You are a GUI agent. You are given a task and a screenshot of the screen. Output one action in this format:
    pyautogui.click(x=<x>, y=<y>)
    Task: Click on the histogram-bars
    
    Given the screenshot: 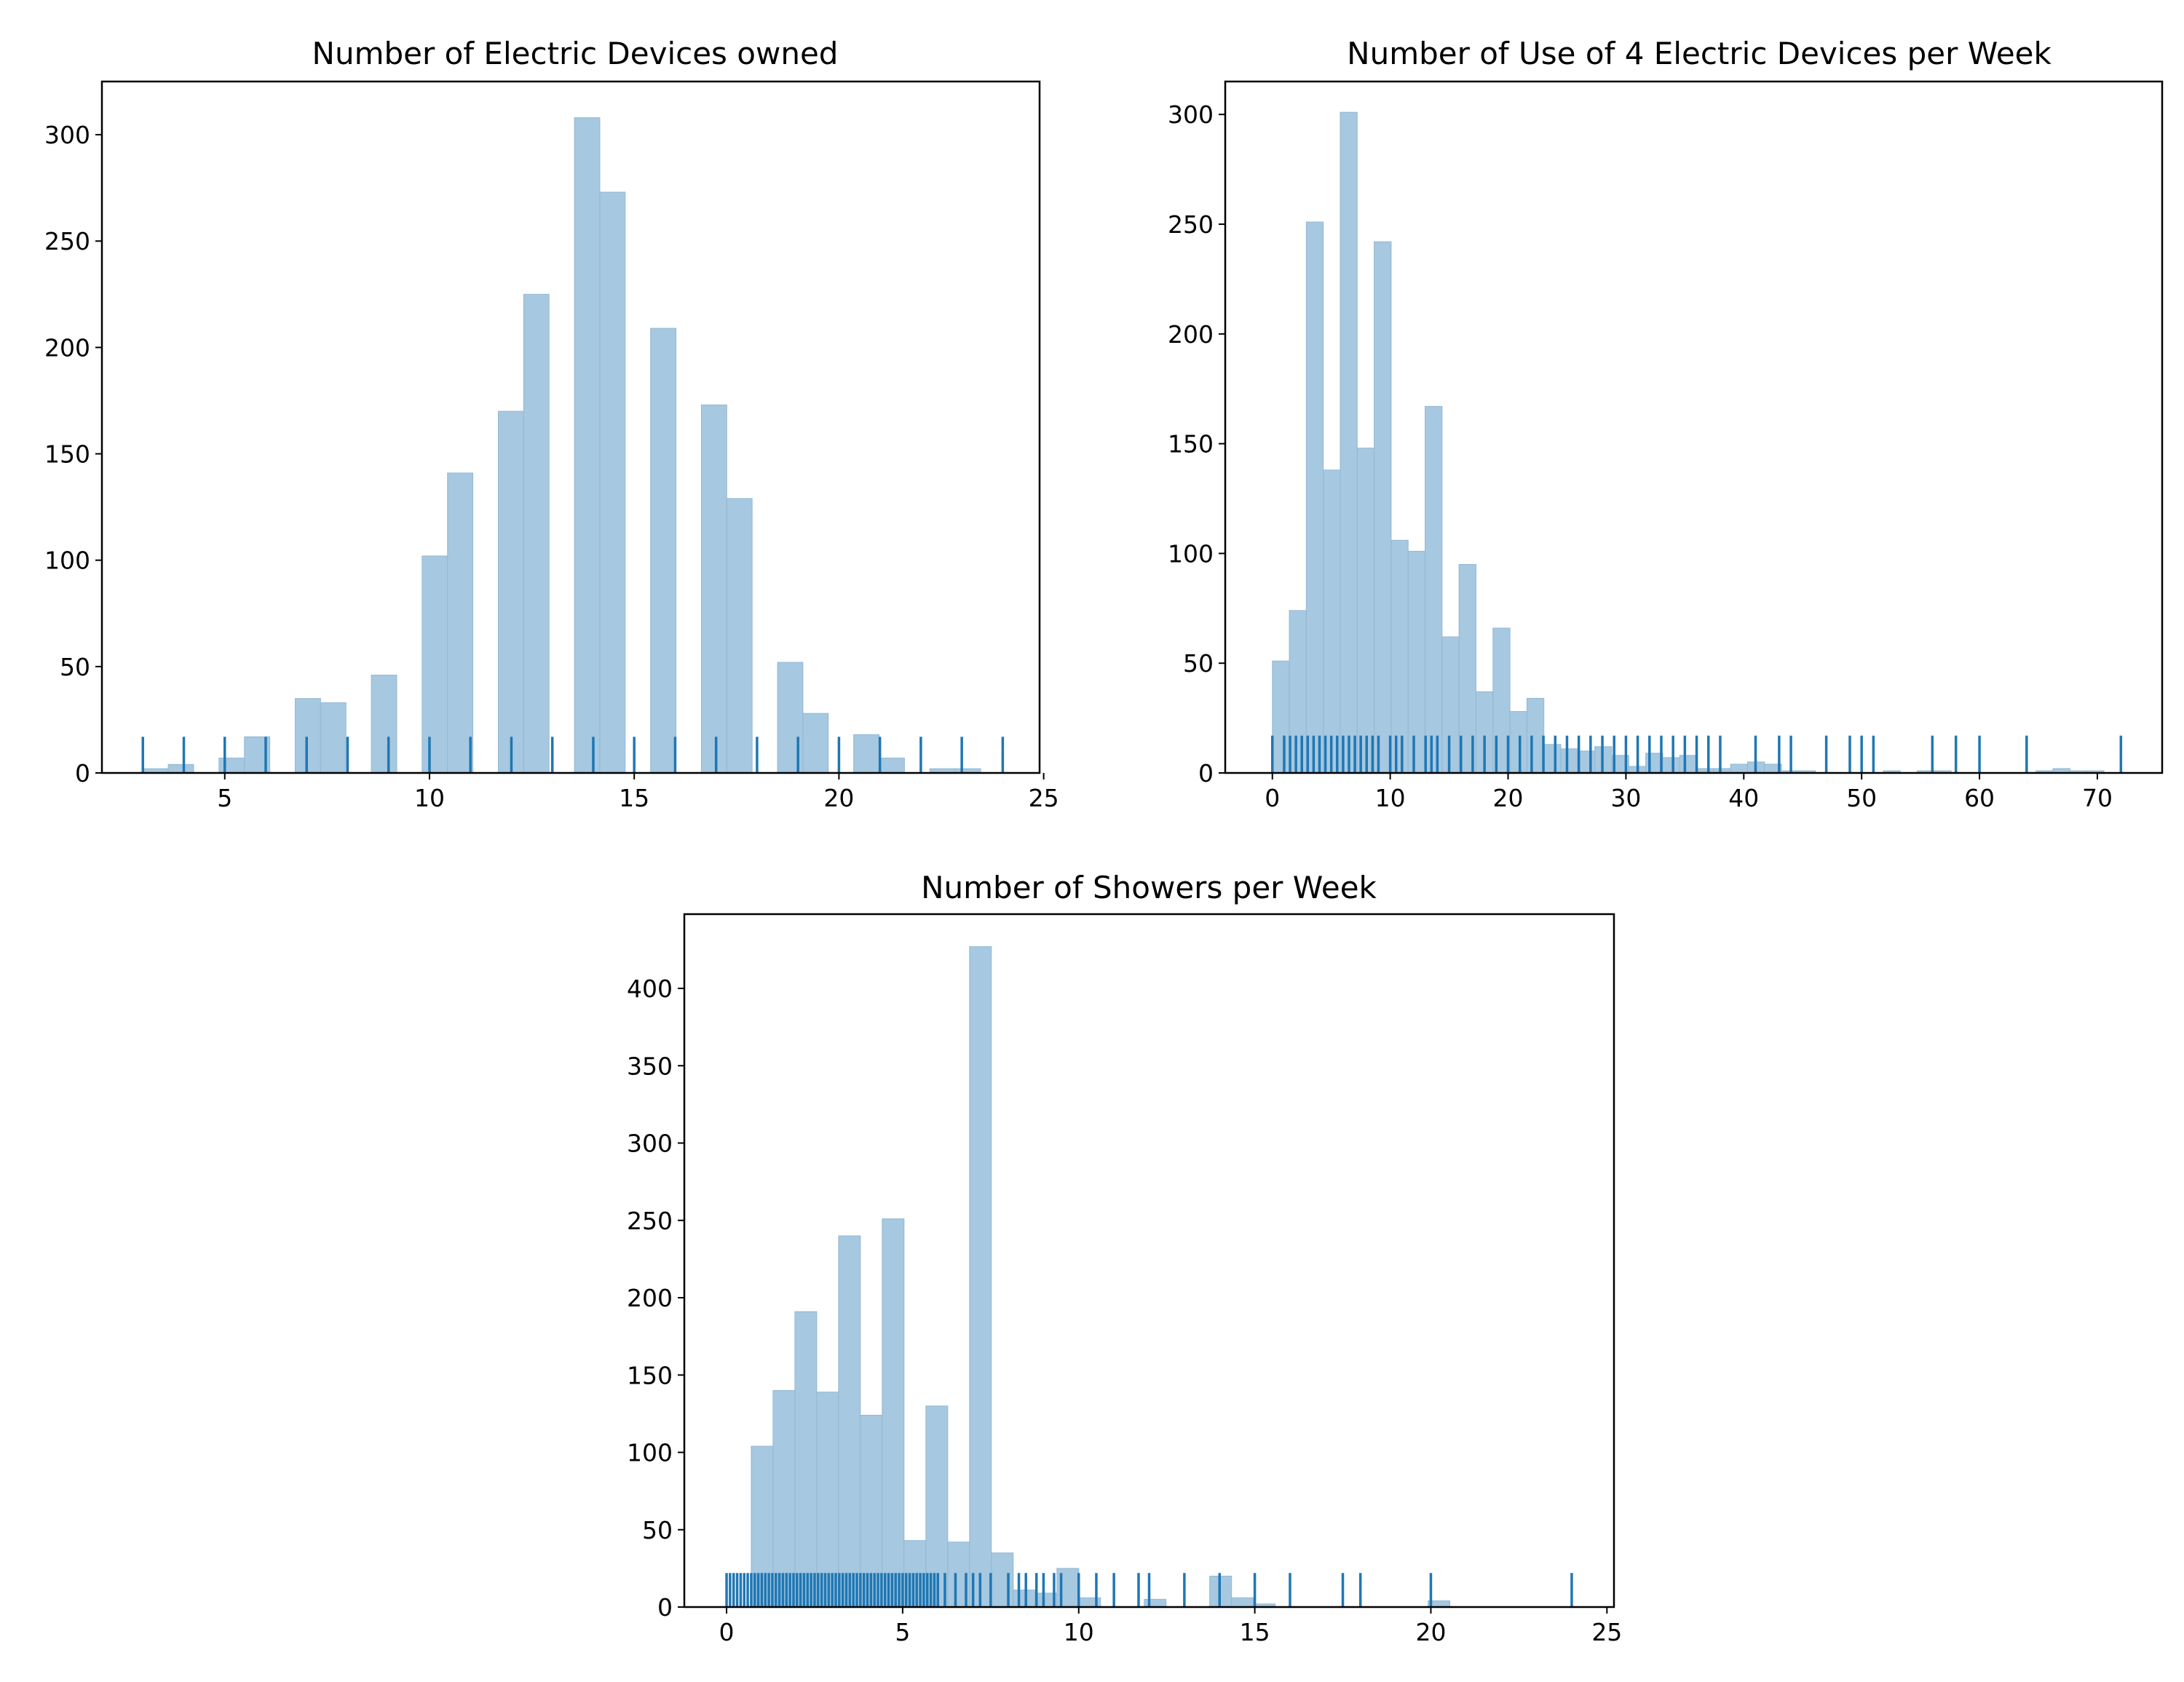 What is the action you would take?
    pyautogui.click(x=1101, y=1277)
    